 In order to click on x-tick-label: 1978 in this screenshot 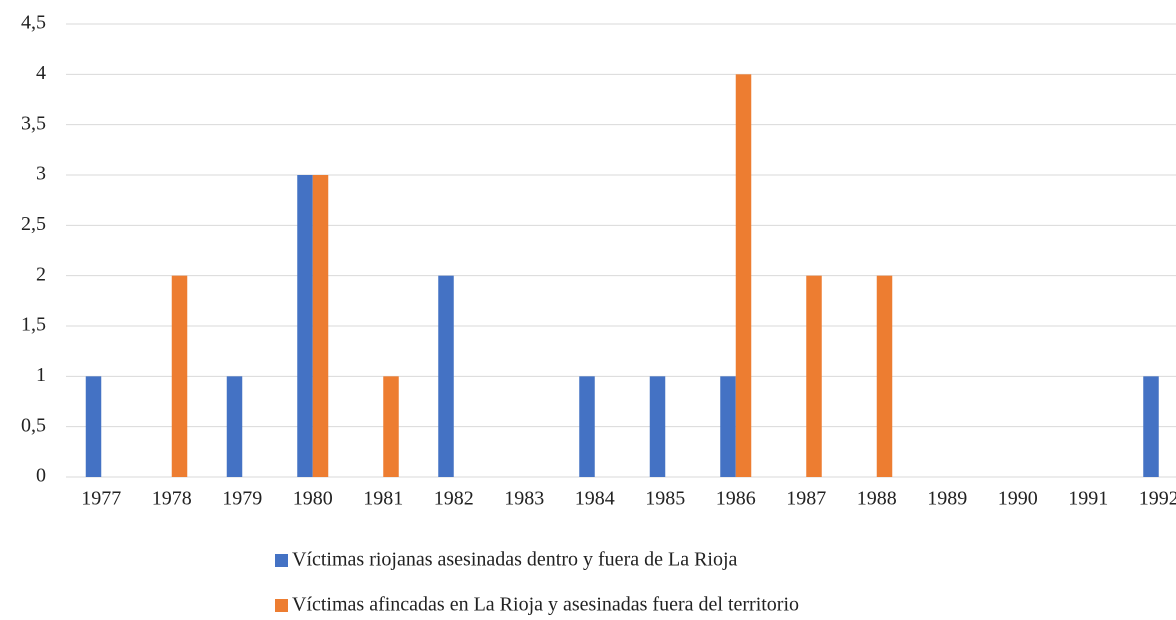, I will do `click(172, 499)`.